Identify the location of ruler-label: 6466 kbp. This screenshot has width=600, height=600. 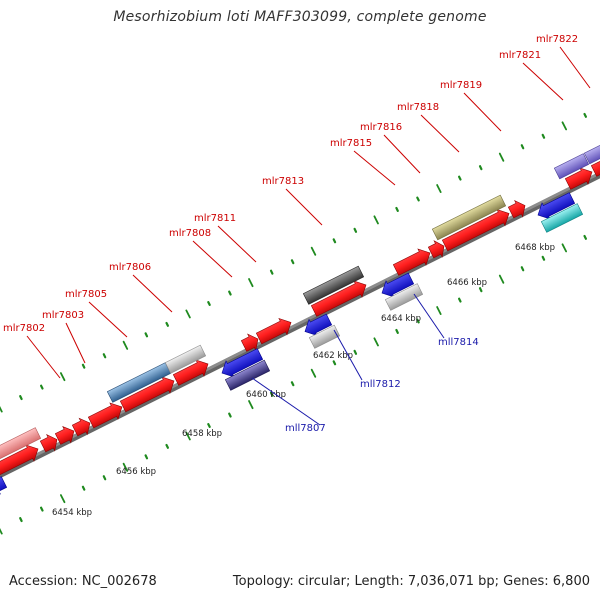
(467, 283).